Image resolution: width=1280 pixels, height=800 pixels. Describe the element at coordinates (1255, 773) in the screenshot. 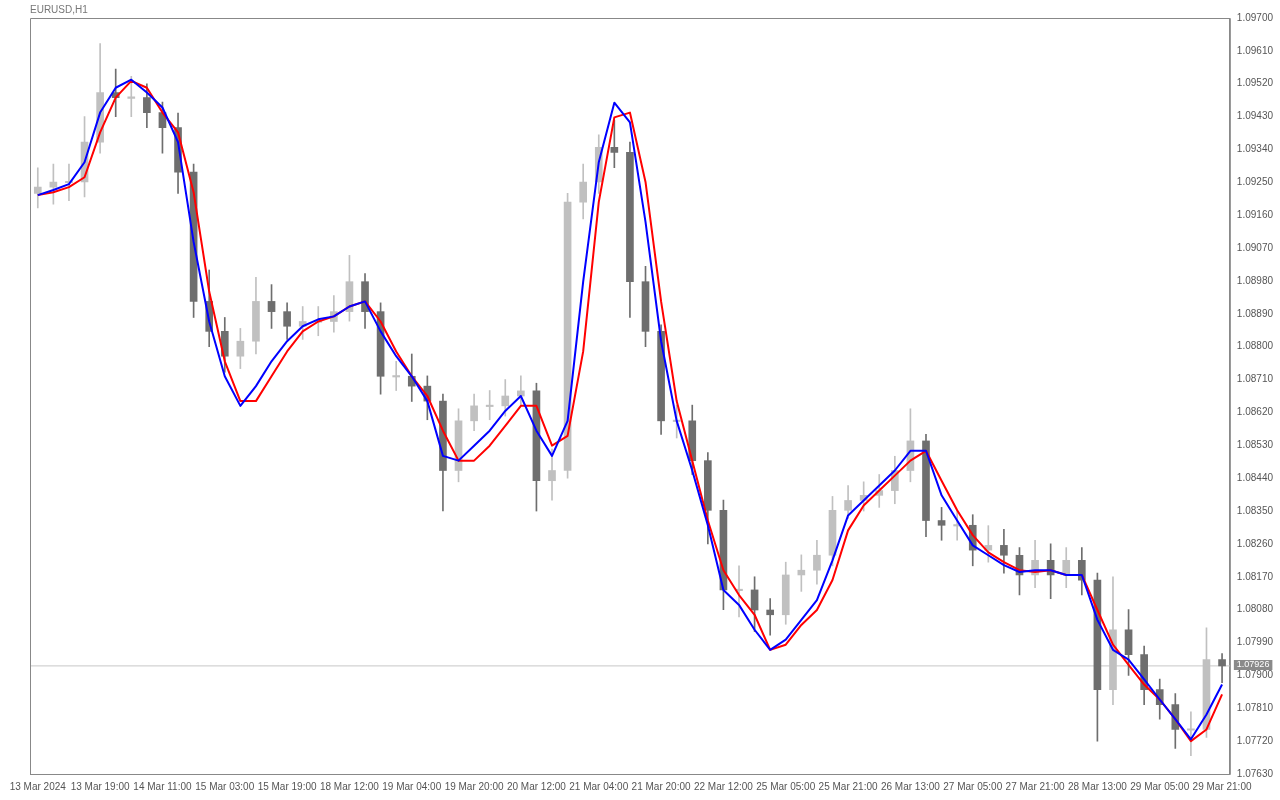

I see `y-tick-label: 1.07630` at that location.